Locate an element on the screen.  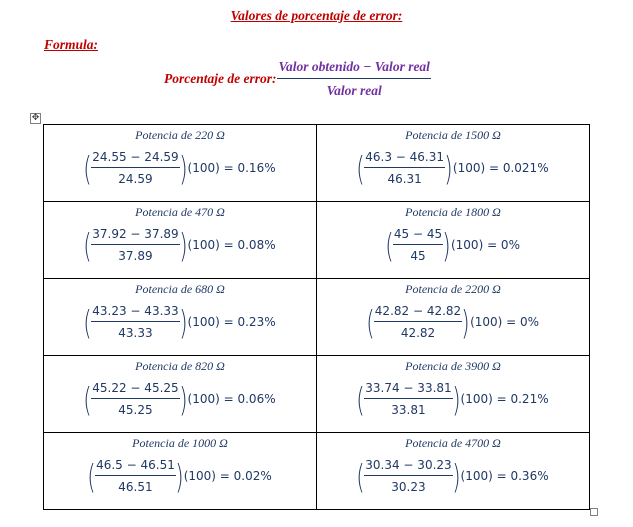
fraction: 42.82 − 42.82 42.82 is located at coordinates (418, 322).